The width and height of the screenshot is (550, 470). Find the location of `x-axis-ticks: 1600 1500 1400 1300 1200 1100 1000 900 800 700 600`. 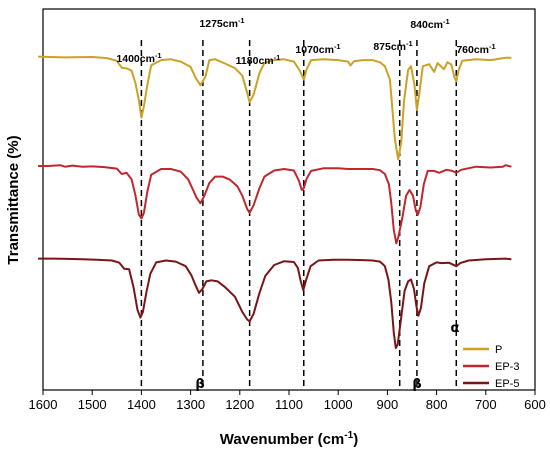

x-axis-ticks: 1600 1500 1400 1300 1200 1100 1000 900 800 700 600 is located at coordinates (287, 401).